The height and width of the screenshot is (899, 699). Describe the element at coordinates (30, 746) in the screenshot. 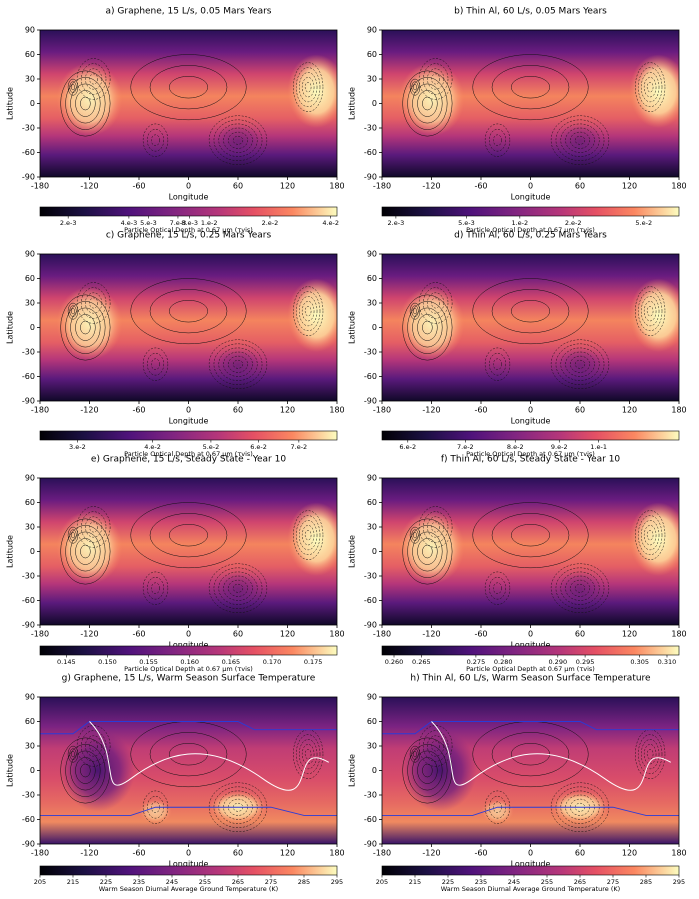

I see `y-tick-label: 30` at that location.